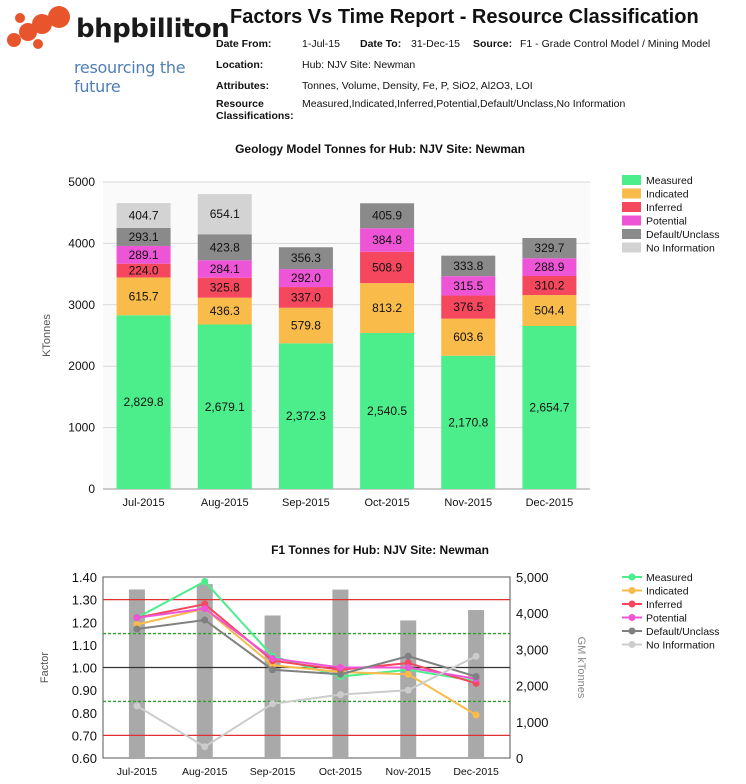 This screenshot has width=746, height=784. What do you see at coordinates (532, 613) in the screenshot?
I see `y2-tick-label: 4,000` at bounding box center [532, 613].